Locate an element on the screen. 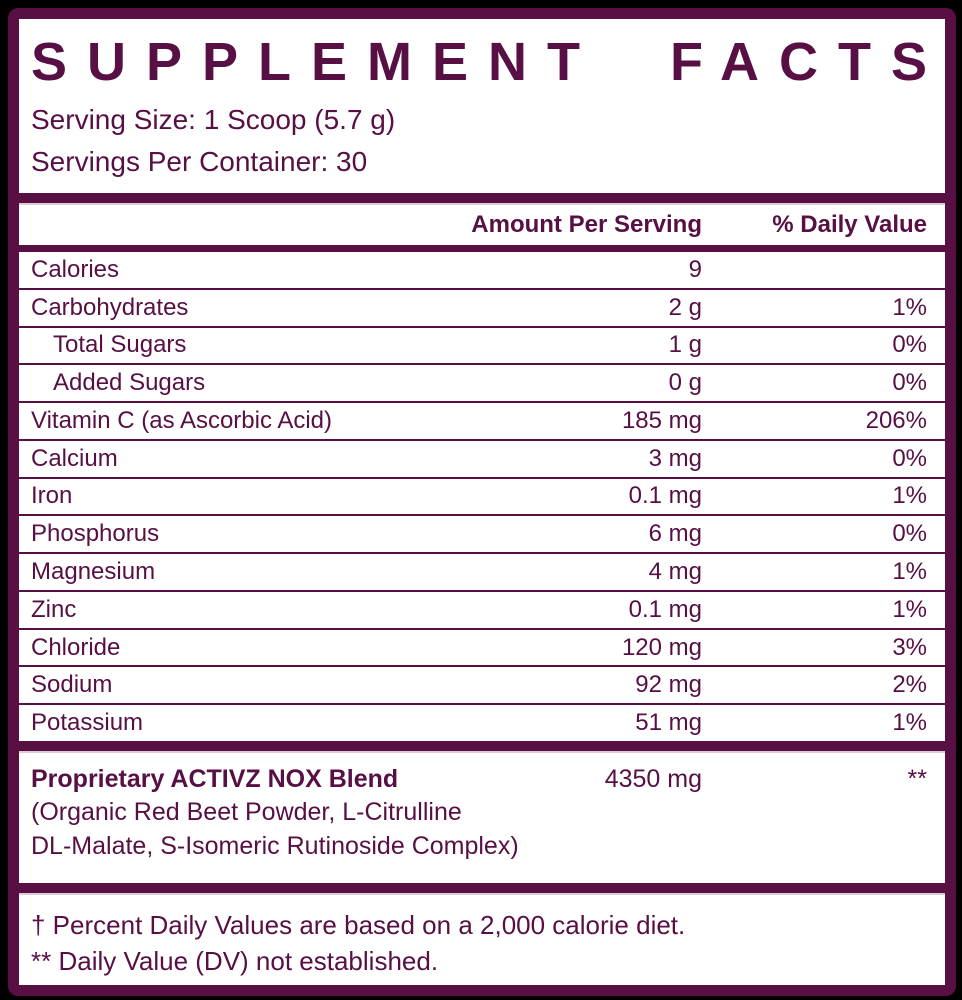 The height and width of the screenshot is (1000, 962). nutrient-amount: 1 g is located at coordinates (685, 345).